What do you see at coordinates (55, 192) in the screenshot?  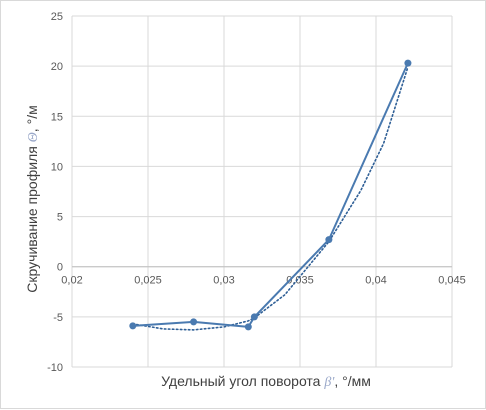 I see `y-tick-labels: -10 -5 0 5 10 15 20 25` at bounding box center [55, 192].